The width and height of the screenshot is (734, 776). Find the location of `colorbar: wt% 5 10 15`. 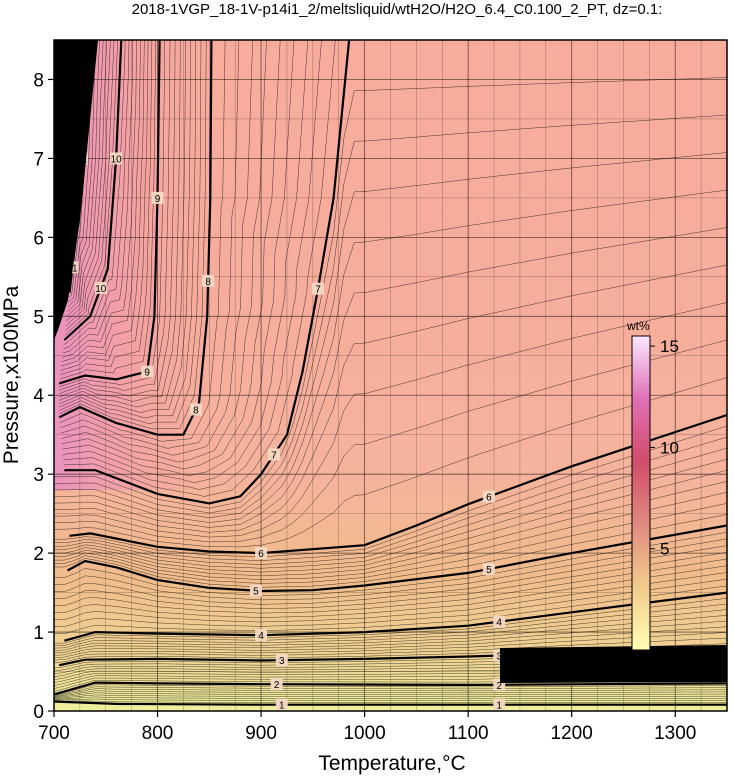

colorbar: wt% 5 10 15 is located at coordinates (652, 485).